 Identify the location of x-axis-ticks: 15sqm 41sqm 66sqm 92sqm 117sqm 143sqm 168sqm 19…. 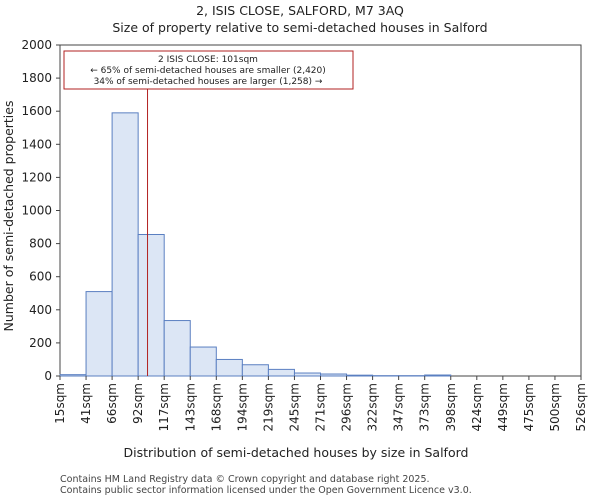
(320, 403).